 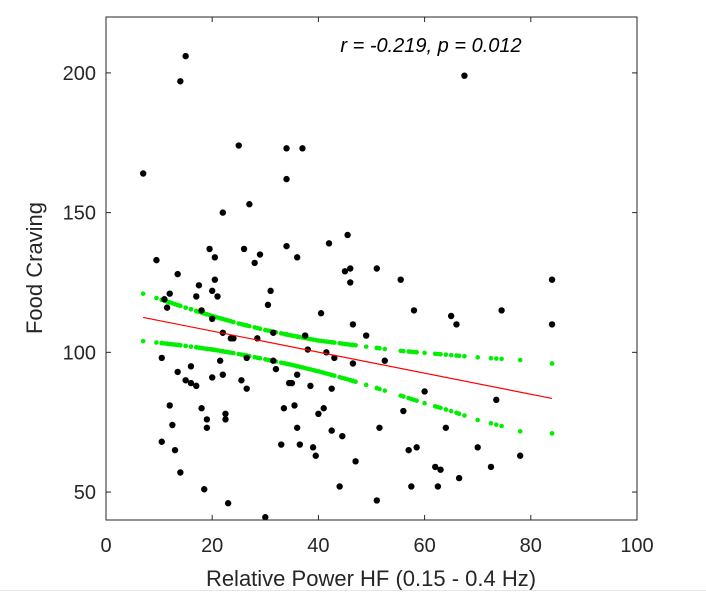 What do you see at coordinates (347, 328) in the screenshot?
I see `ci-upper-band` at bounding box center [347, 328].